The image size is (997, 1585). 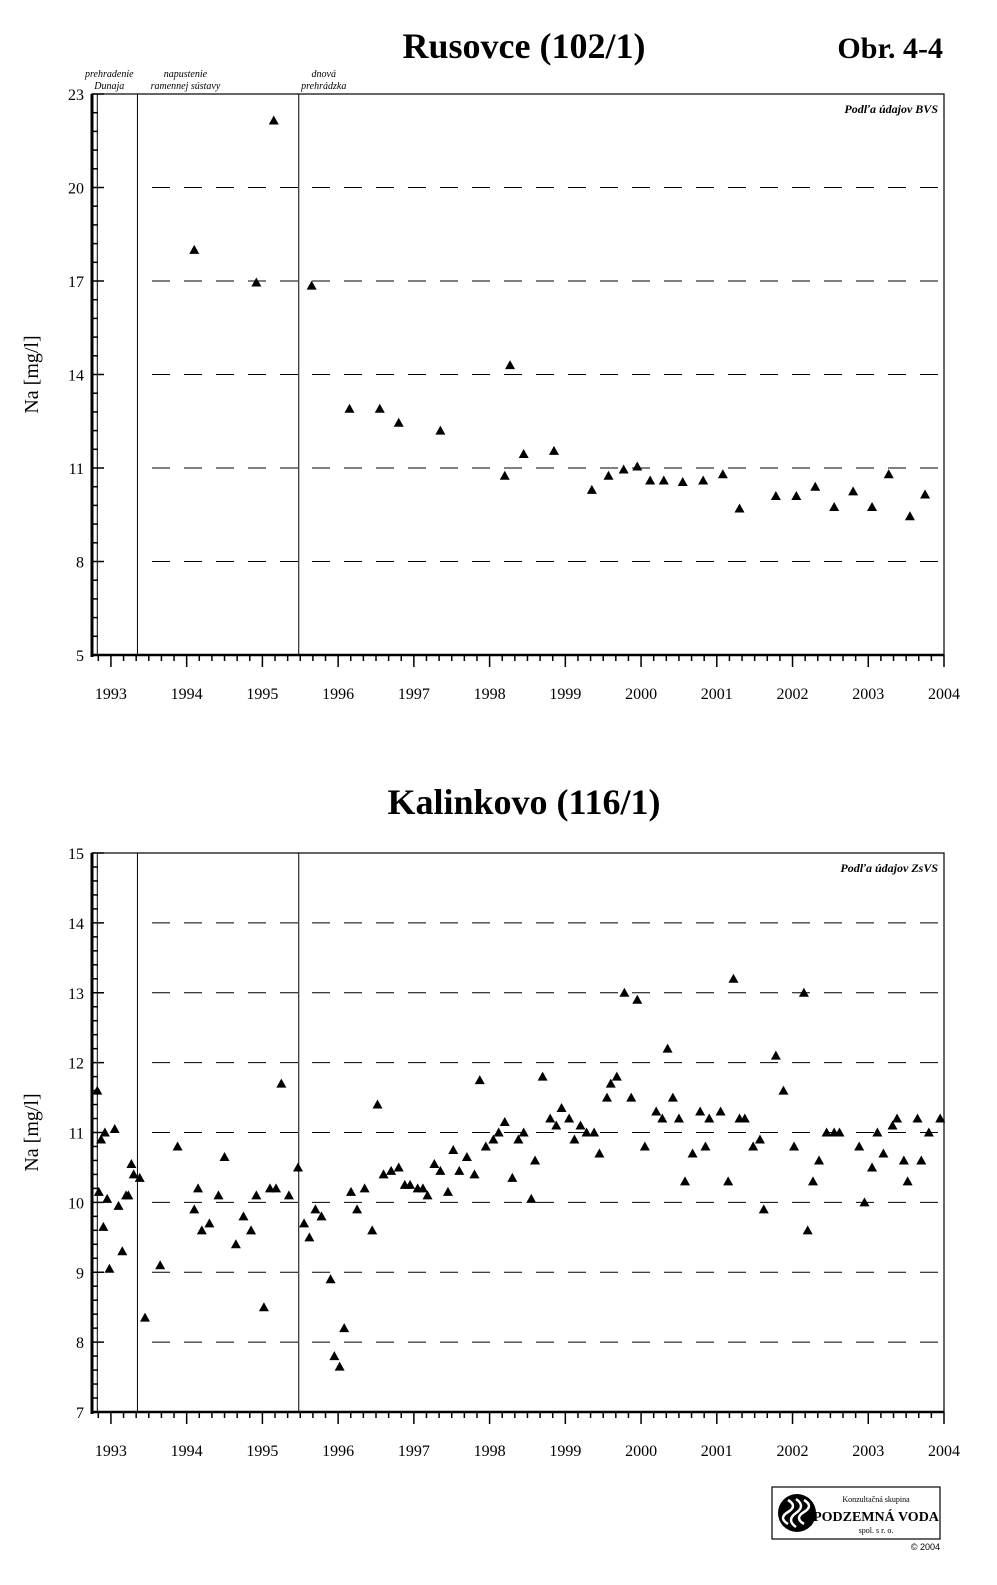 I want to click on logo-line2: PODZEMNÁ VODA, so click(x=876, y=1516).